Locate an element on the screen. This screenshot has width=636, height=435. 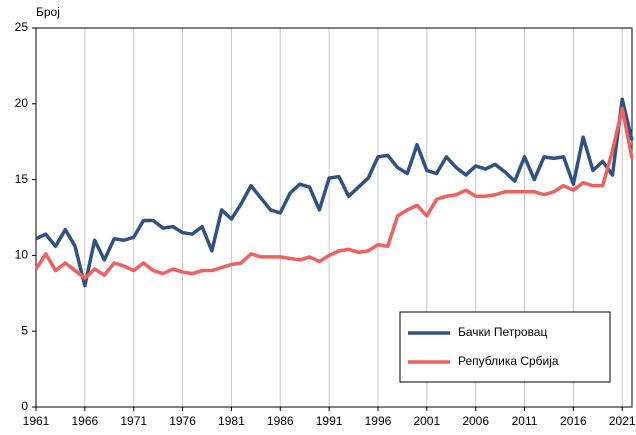
legend-label: Бачки Петровац is located at coordinates (502, 332).